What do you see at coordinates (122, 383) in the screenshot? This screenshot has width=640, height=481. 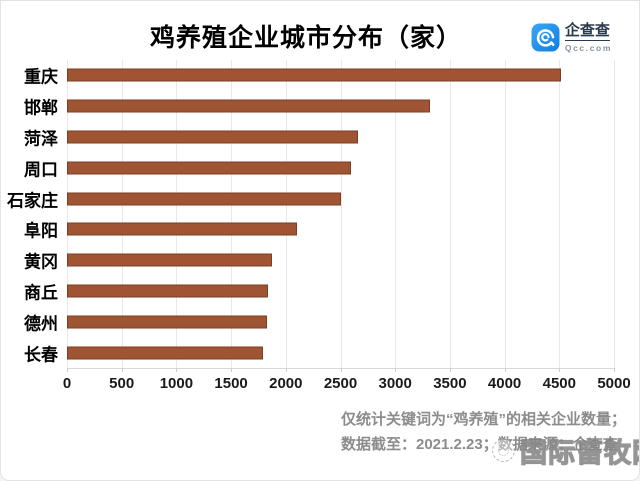 I see `x-axis-tick-label: 500` at bounding box center [122, 383].